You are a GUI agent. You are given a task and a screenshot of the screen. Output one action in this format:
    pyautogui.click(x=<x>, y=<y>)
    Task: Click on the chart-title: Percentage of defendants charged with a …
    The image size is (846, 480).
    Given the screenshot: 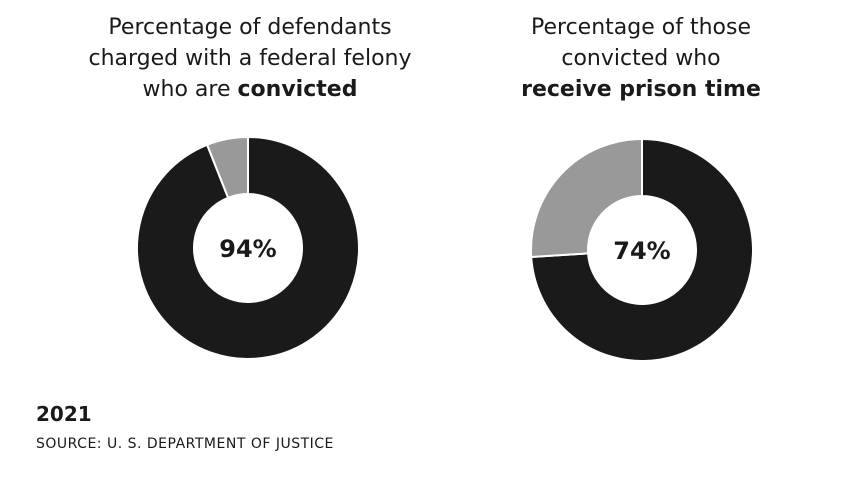 What is the action you would take?
    pyautogui.click(x=250, y=58)
    